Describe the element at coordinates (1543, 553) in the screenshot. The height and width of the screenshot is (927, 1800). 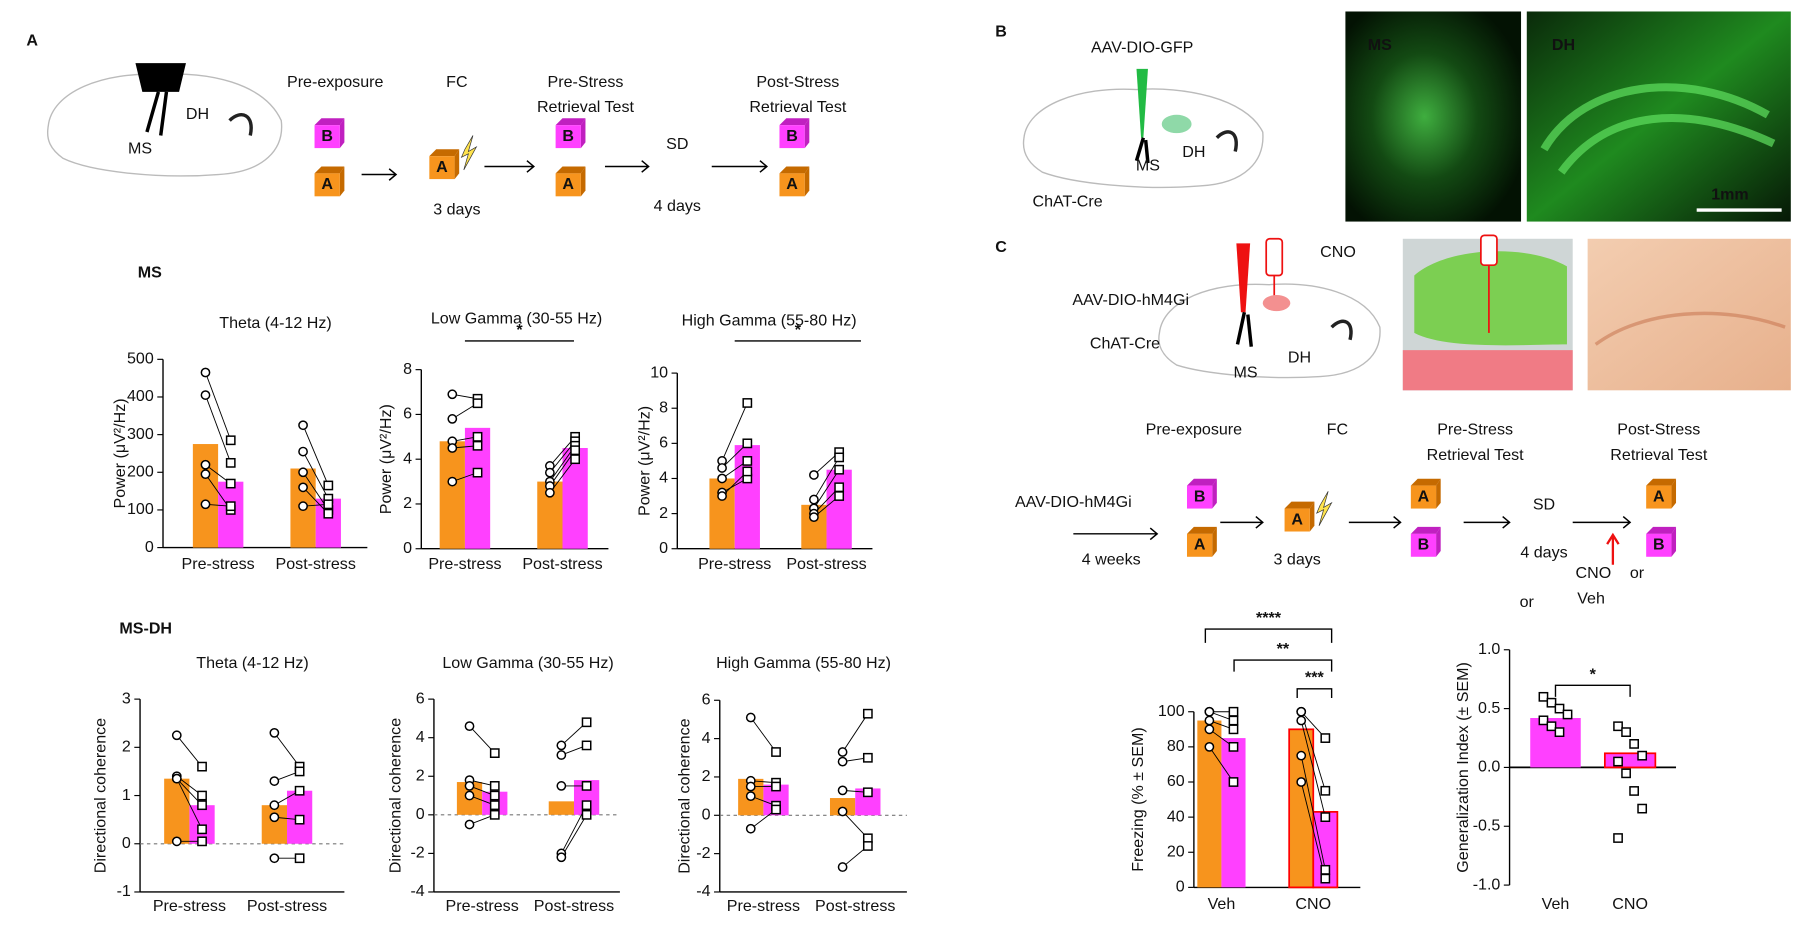
I see `duration: 4 days` at that location.